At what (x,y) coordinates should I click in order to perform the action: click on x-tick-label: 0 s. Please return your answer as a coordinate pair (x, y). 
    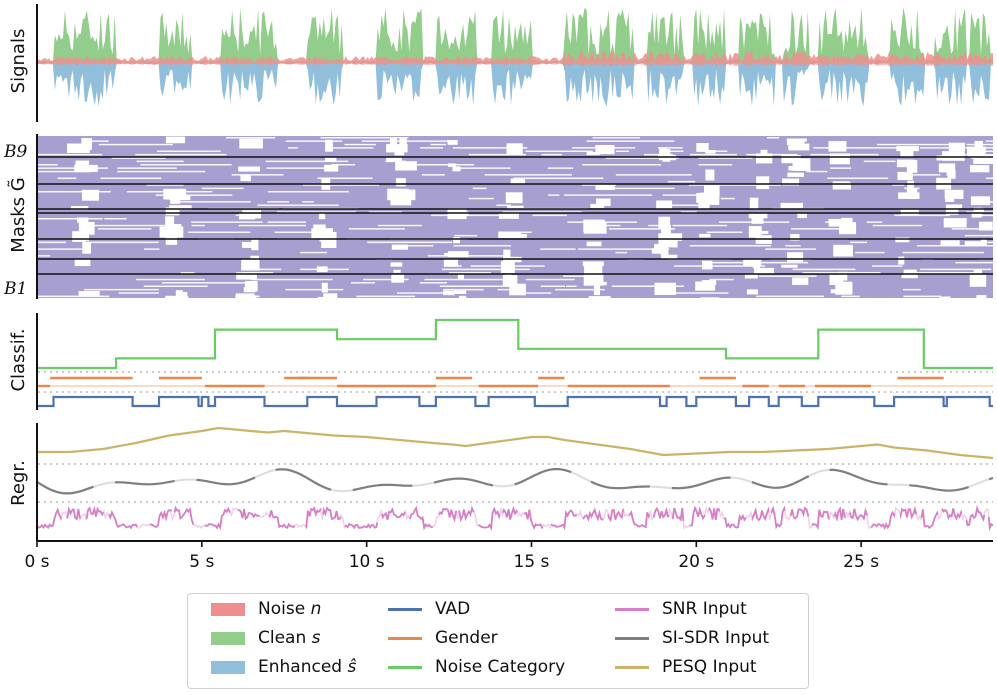
    Looking at the image, I should click on (36, 562).